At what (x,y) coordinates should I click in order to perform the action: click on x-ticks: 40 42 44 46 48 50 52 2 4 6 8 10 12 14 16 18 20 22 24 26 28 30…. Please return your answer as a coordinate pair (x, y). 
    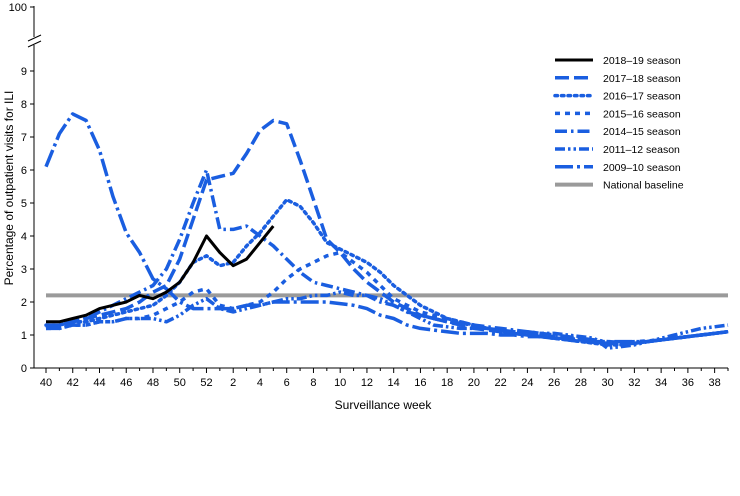
    Looking at the image, I should click on (384, 378).